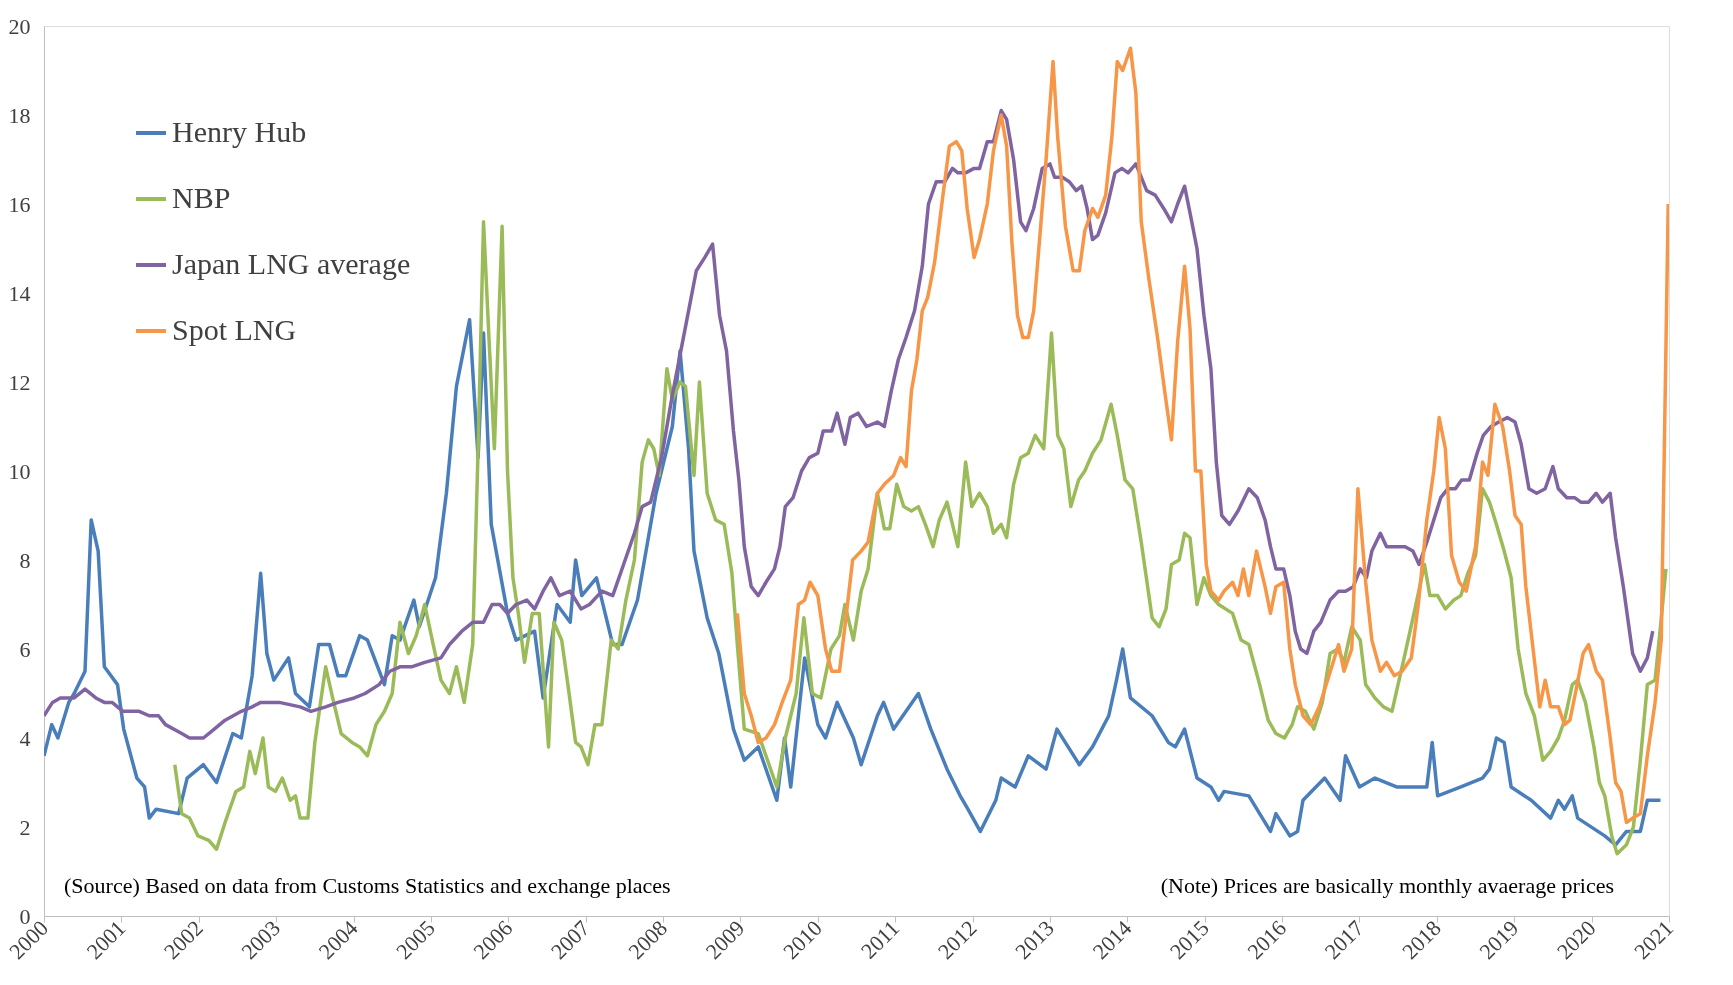  Describe the element at coordinates (291, 263) in the screenshot. I see `legend-label: Japan LNG average` at that location.